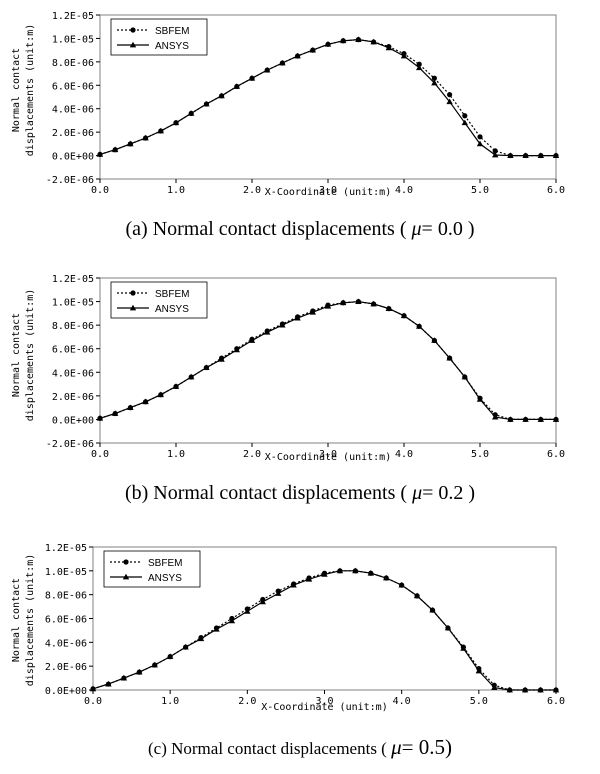  What do you see at coordinates (417, 493) in the screenshot?
I see `caption-b-mu: μ` at bounding box center [417, 493].